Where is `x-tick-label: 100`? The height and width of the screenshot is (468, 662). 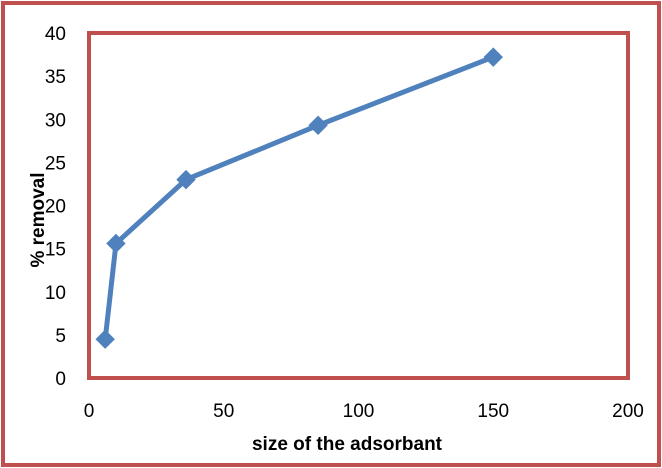
x-tick-label: 100 is located at coordinates (359, 411).